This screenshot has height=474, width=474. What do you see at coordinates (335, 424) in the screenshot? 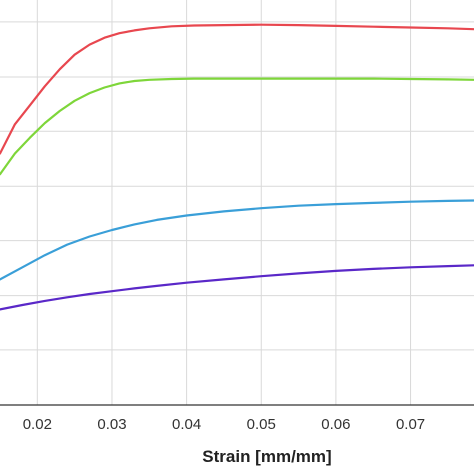
I see `x-tick-label: 0.06` at bounding box center [335, 424].